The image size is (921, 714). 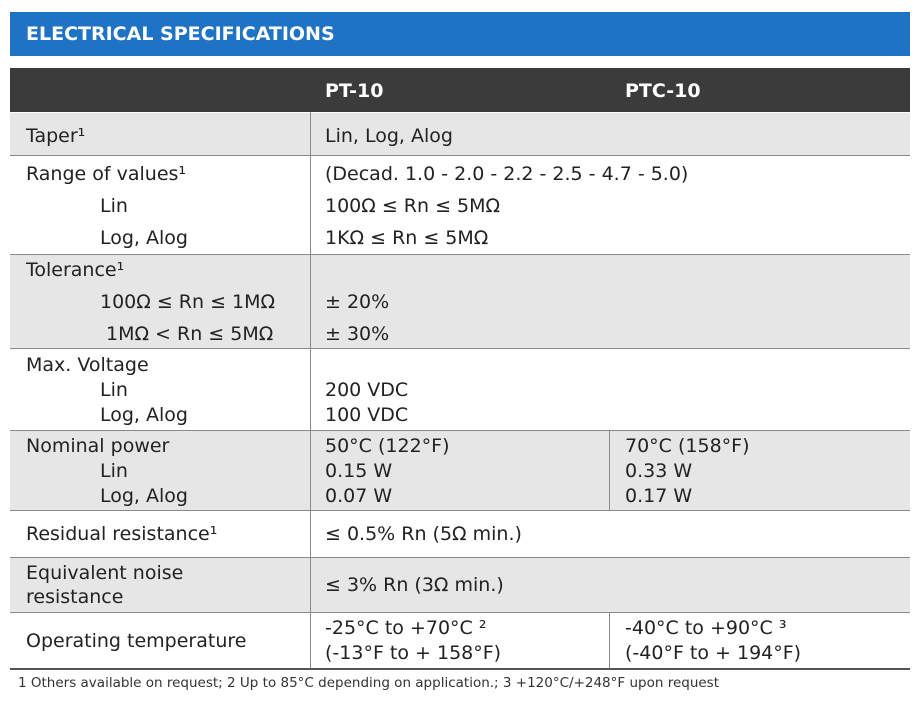 I want to click on row-label: Residual resistance¹, so click(x=122, y=534).